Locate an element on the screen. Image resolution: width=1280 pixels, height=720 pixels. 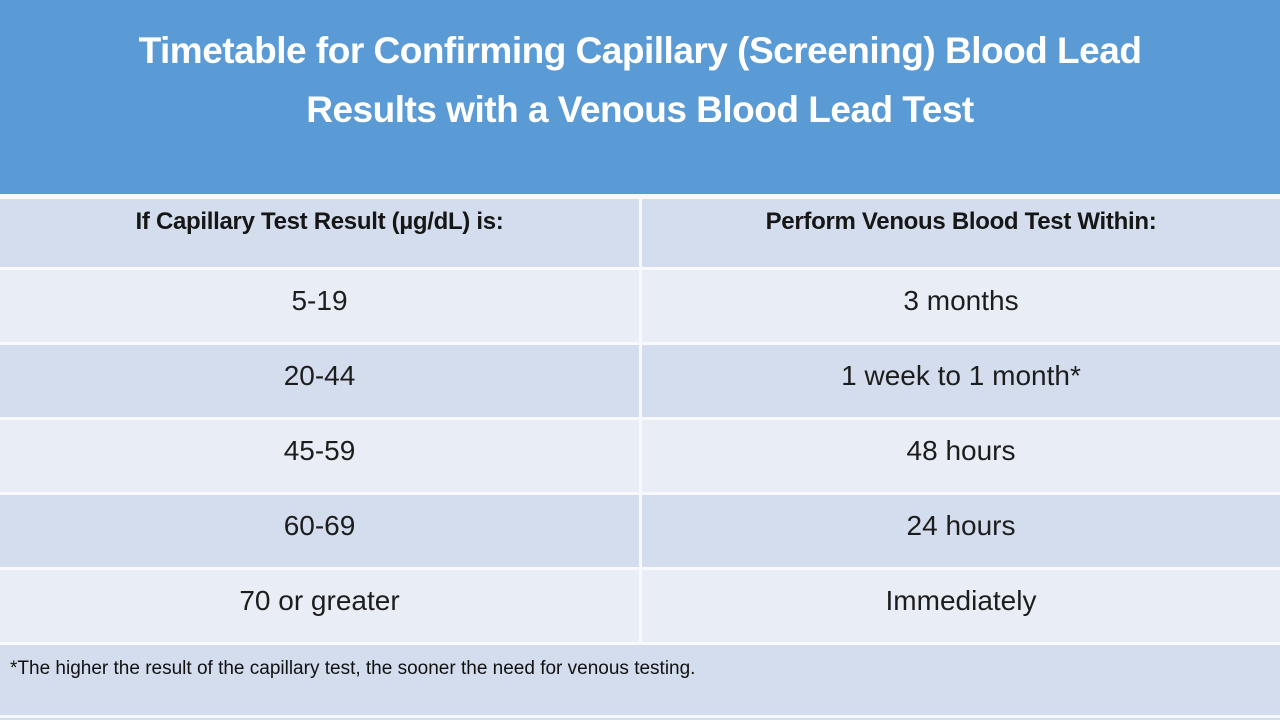
slide-title-line-2: Results with a Venous Blood Lead Test is located at coordinates (640, 109).